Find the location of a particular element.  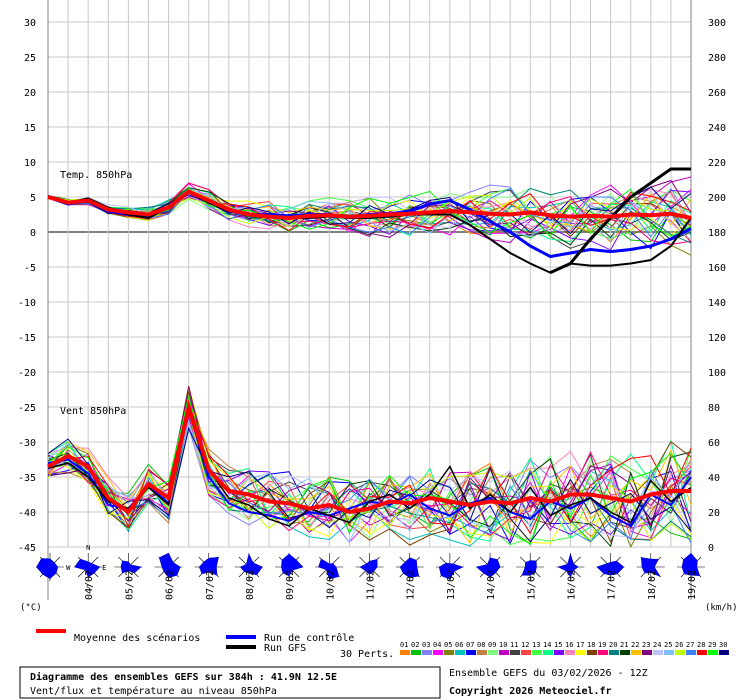

legend-perts-label: 30 Perts. is located at coordinates (367, 654).